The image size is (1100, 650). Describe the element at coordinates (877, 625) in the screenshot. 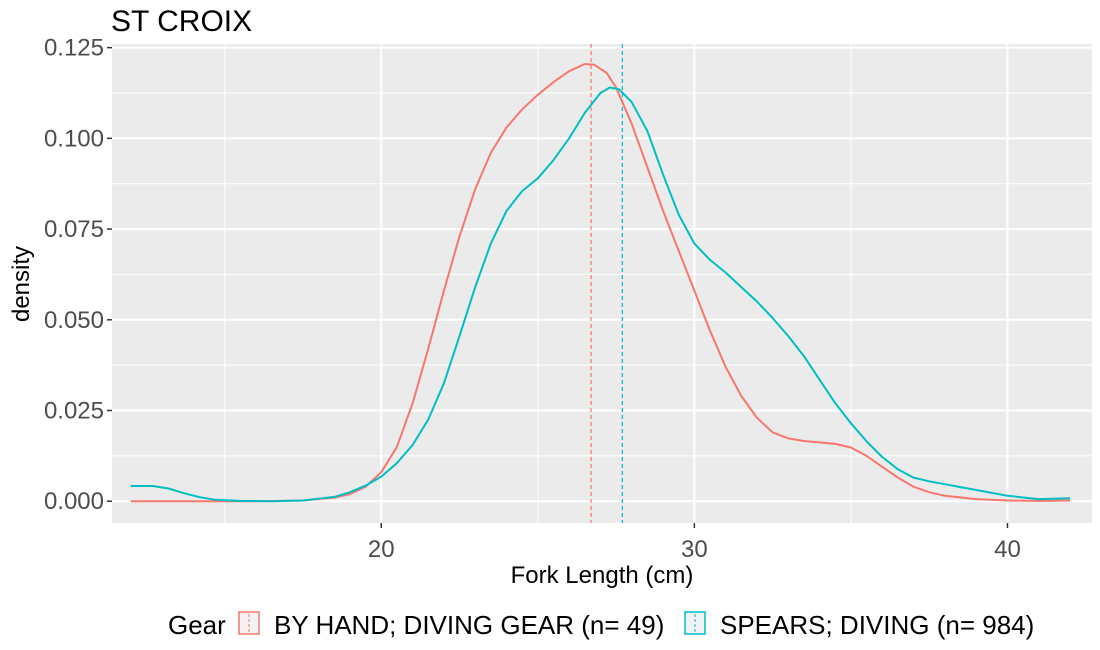

I see `legend-label-2: SPEARS; DIVING (n= 984)` at that location.